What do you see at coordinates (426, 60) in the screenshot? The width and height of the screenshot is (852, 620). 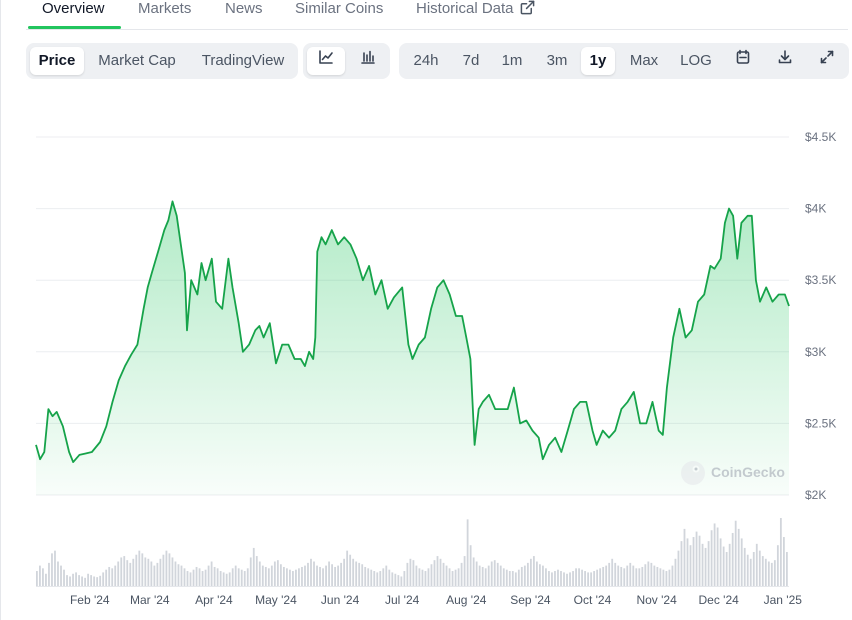 I see `range-24h-button: 24h` at bounding box center [426, 60].